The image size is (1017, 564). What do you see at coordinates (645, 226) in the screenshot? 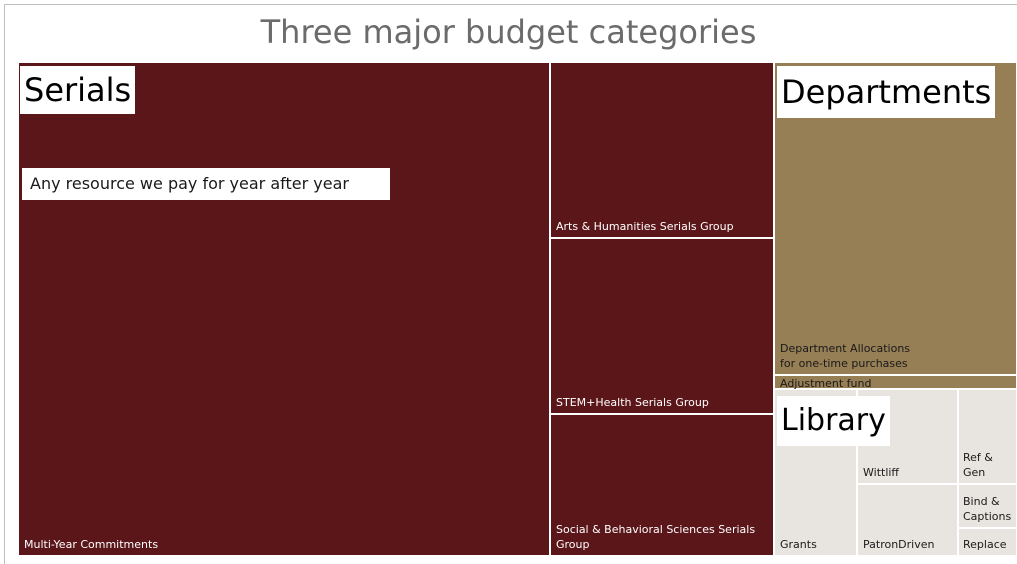
I see `treemap-cell-label: Arts & Humanities Serials Group` at bounding box center [645, 226].